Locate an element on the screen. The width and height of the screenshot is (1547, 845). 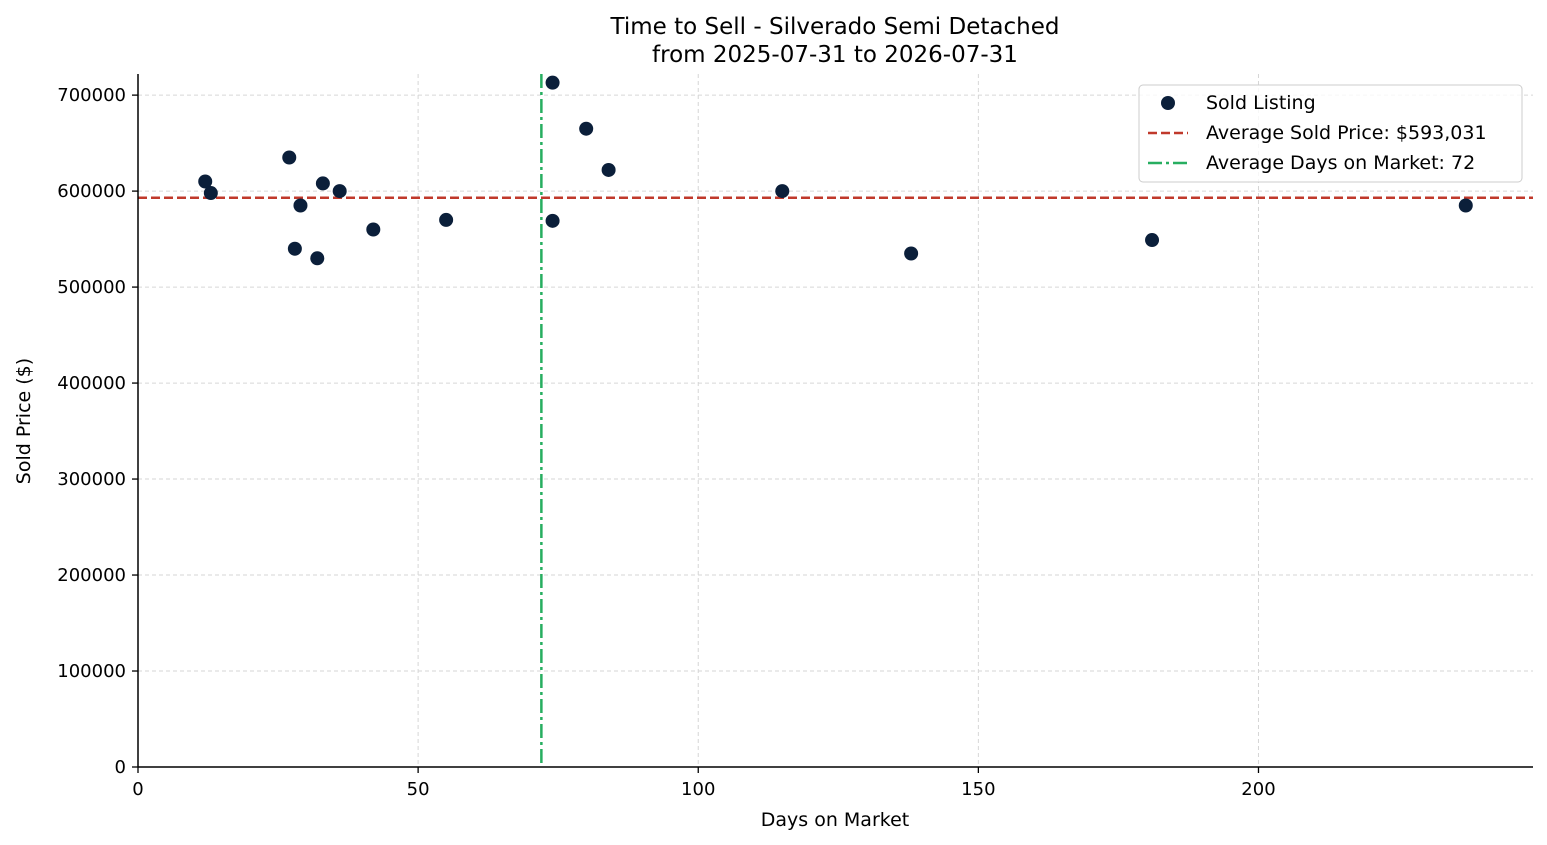
chart-subtitle: from 2025-07-31 to 2026-07-31 is located at coordinates (835, 55).